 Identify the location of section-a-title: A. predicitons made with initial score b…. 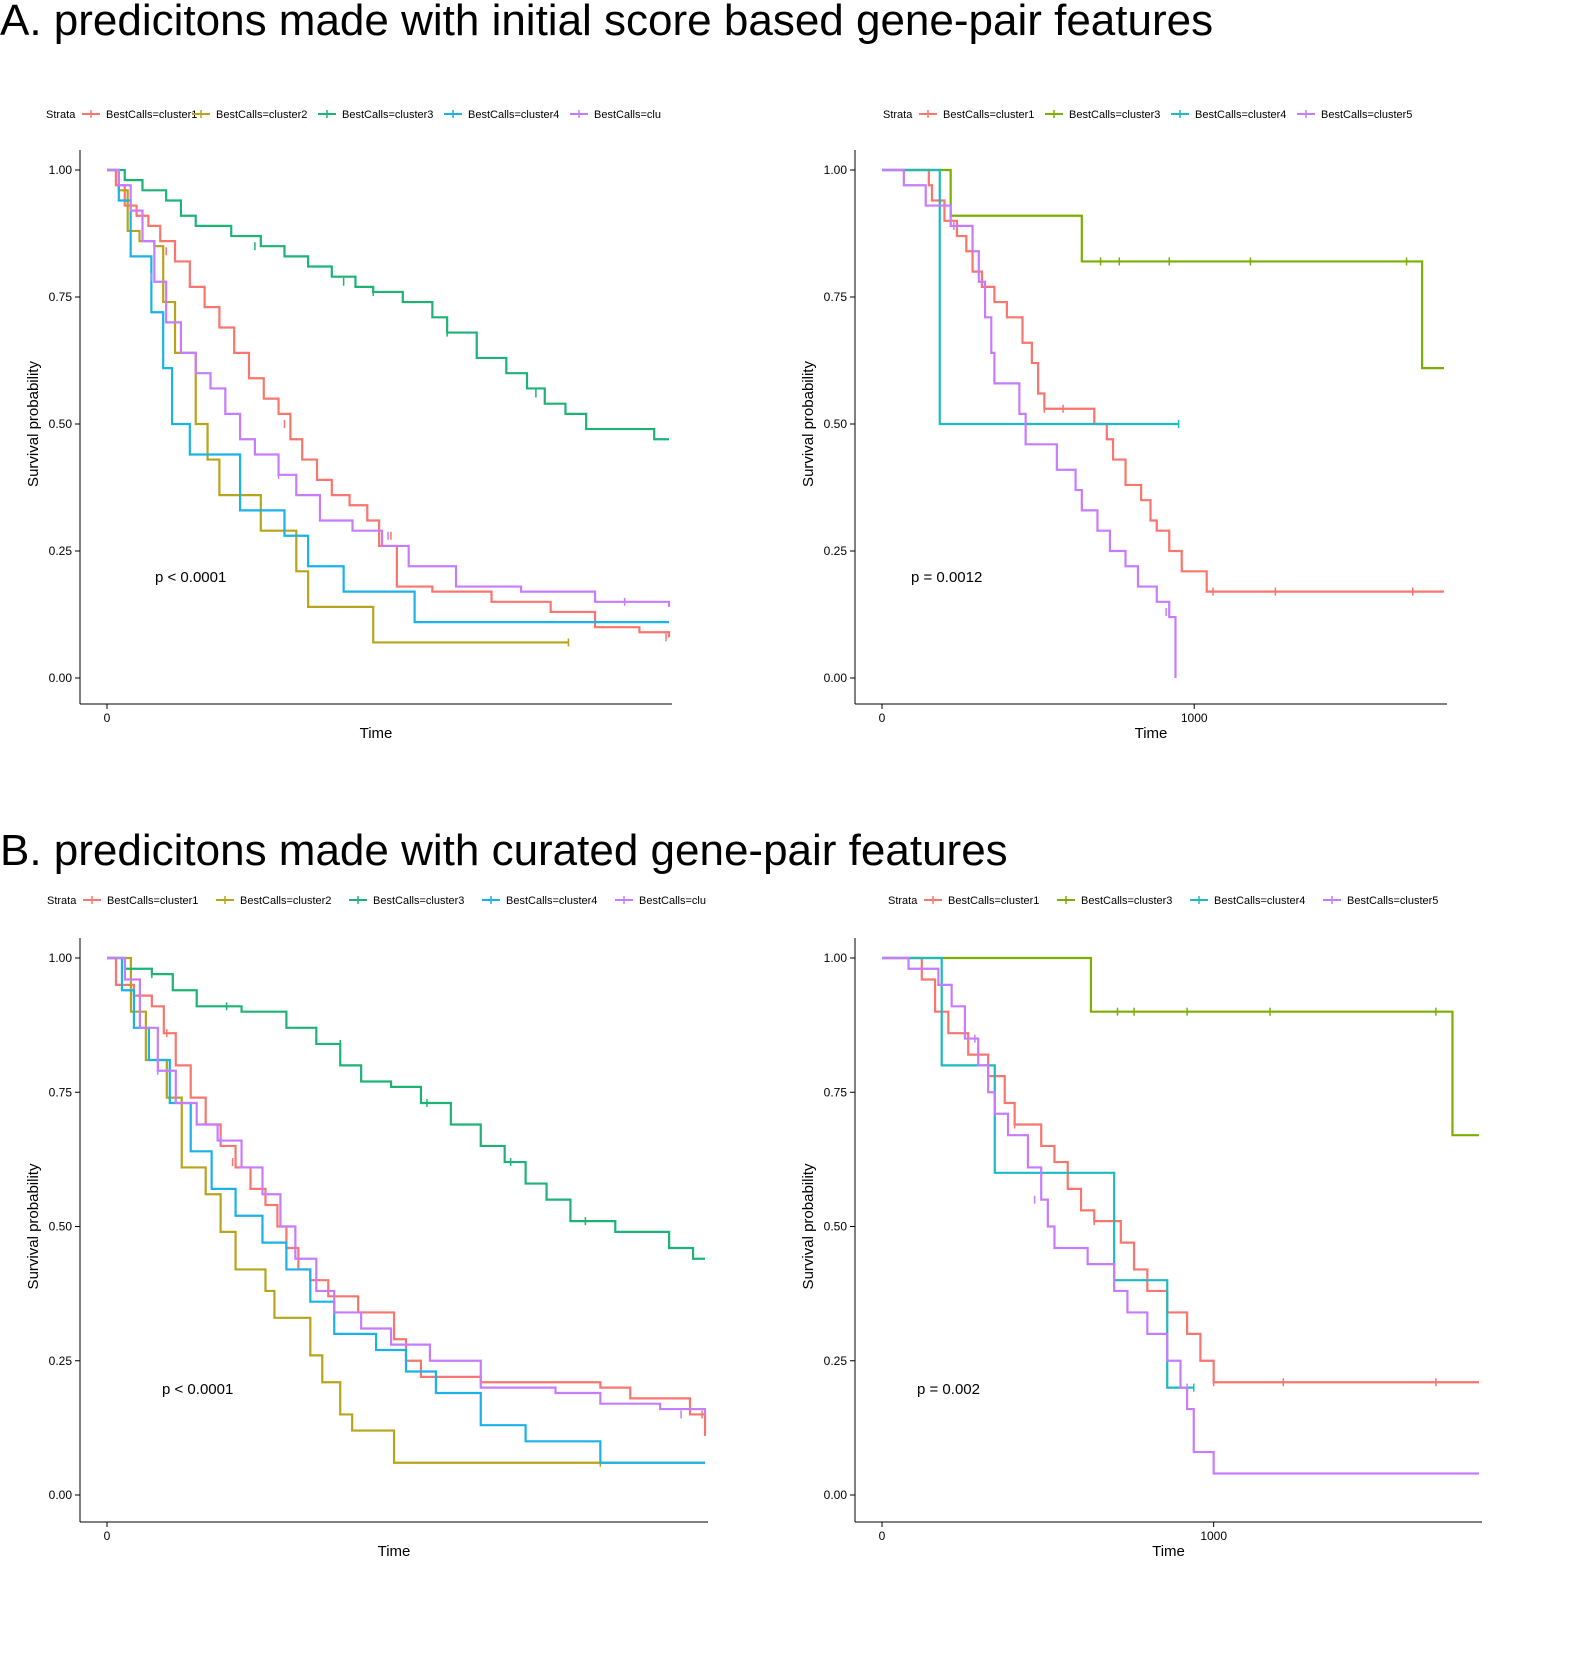
(607, 22).